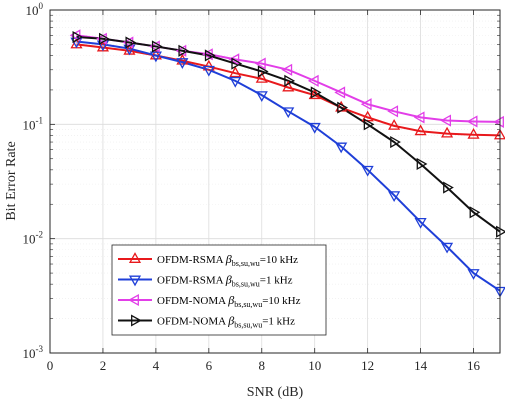  What do you see at coordinates (11, 180) in the screenshot?
I see `y-axis-label: Bit Error Rate` at bounding box center [11, 180].